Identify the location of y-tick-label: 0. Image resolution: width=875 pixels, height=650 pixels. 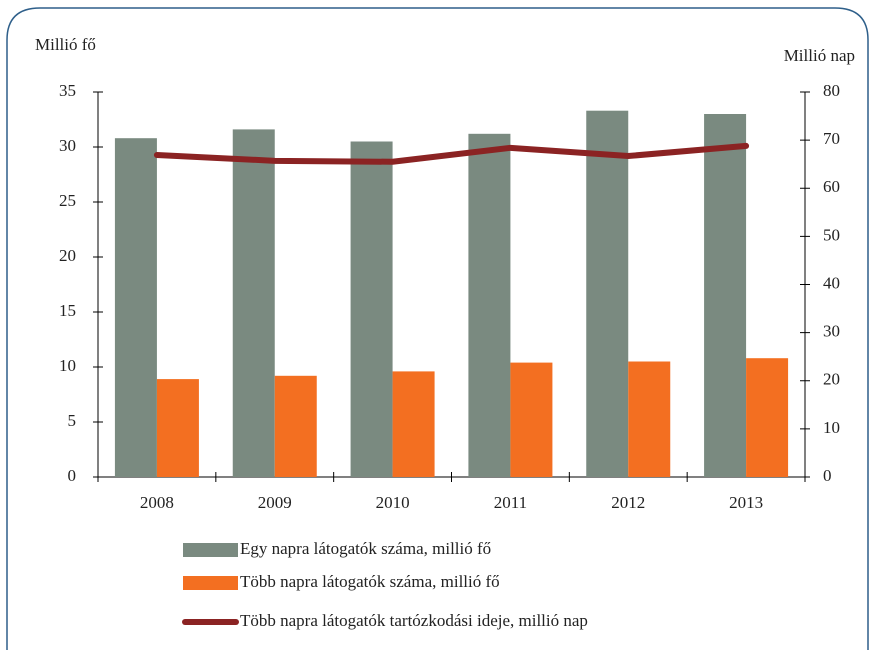
(72, 475).